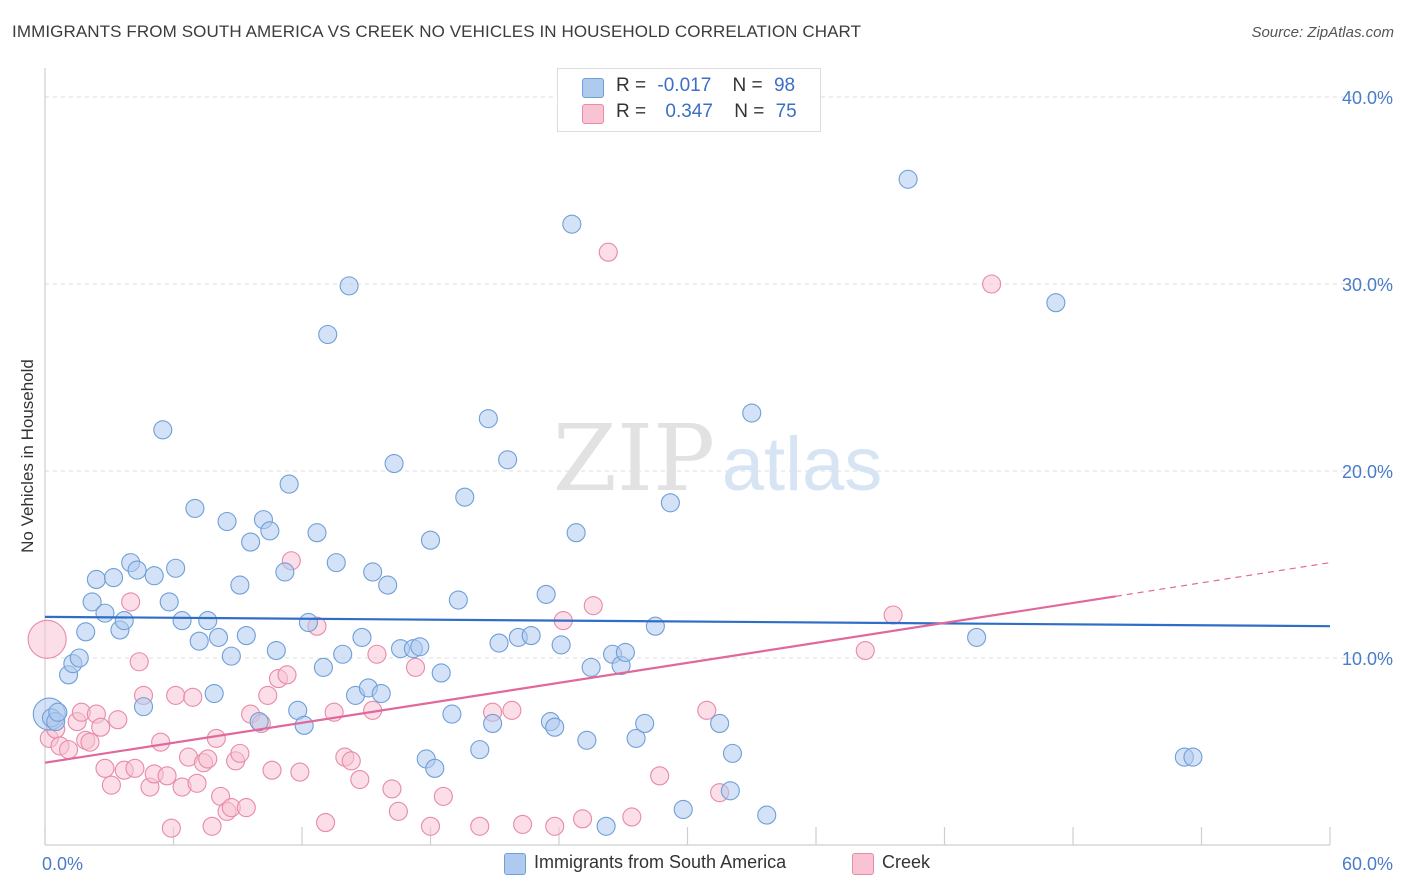 This screenshot has height=892, width=1406. What do you see at coordinates (660, 862) in the screenshot?
I see `bottom-legend-label: Immigrants from South America` at bounding box center [660, 862].